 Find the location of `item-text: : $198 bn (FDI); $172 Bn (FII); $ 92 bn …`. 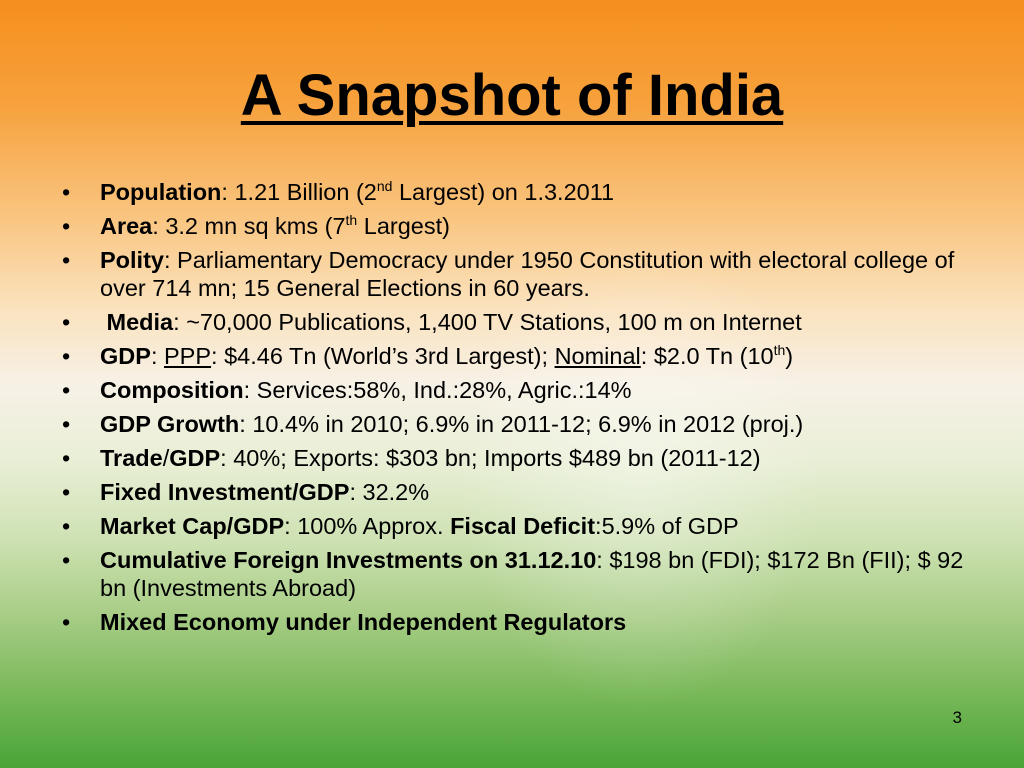

item-text: : $198 bn (FDI); $172 Bn (FII); $ 92 bn … is located at coordinates (532, 574).